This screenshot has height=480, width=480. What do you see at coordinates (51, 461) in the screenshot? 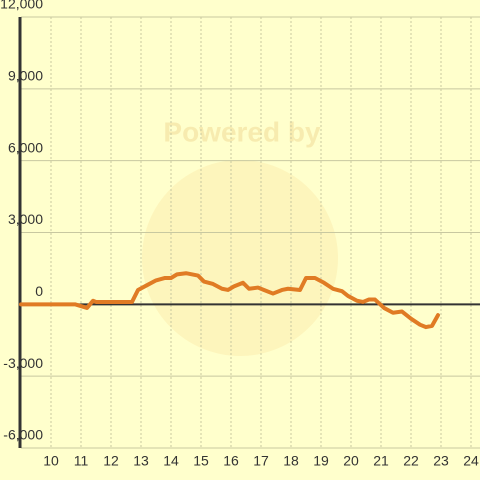
I see `x-tick-label: 10` at bounding box center [51, 461].